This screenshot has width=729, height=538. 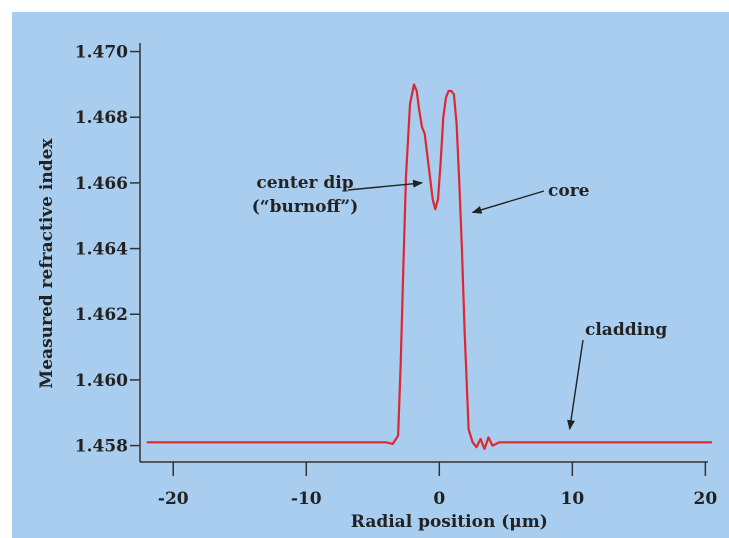 What do you see at coordinates (569, 191) in the screenshot?
I see `annotation-text: core` at bounding box center [569, 191].